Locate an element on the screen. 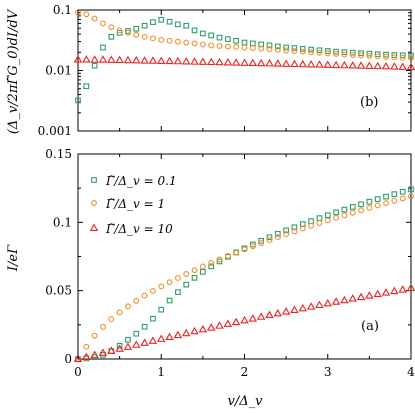 The image size is (415, 413). legend-marker-square is located at coordinates (94, 180).